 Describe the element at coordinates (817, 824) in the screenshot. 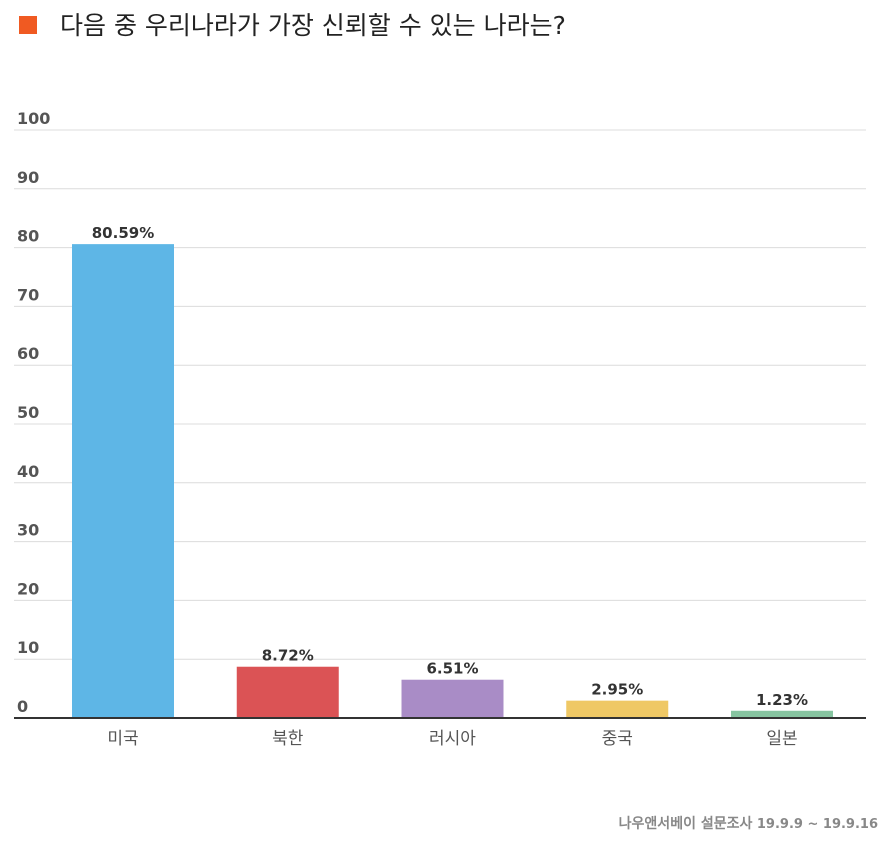

I see `source-period: 19.9.9 ~ 19.9.16` at that location.